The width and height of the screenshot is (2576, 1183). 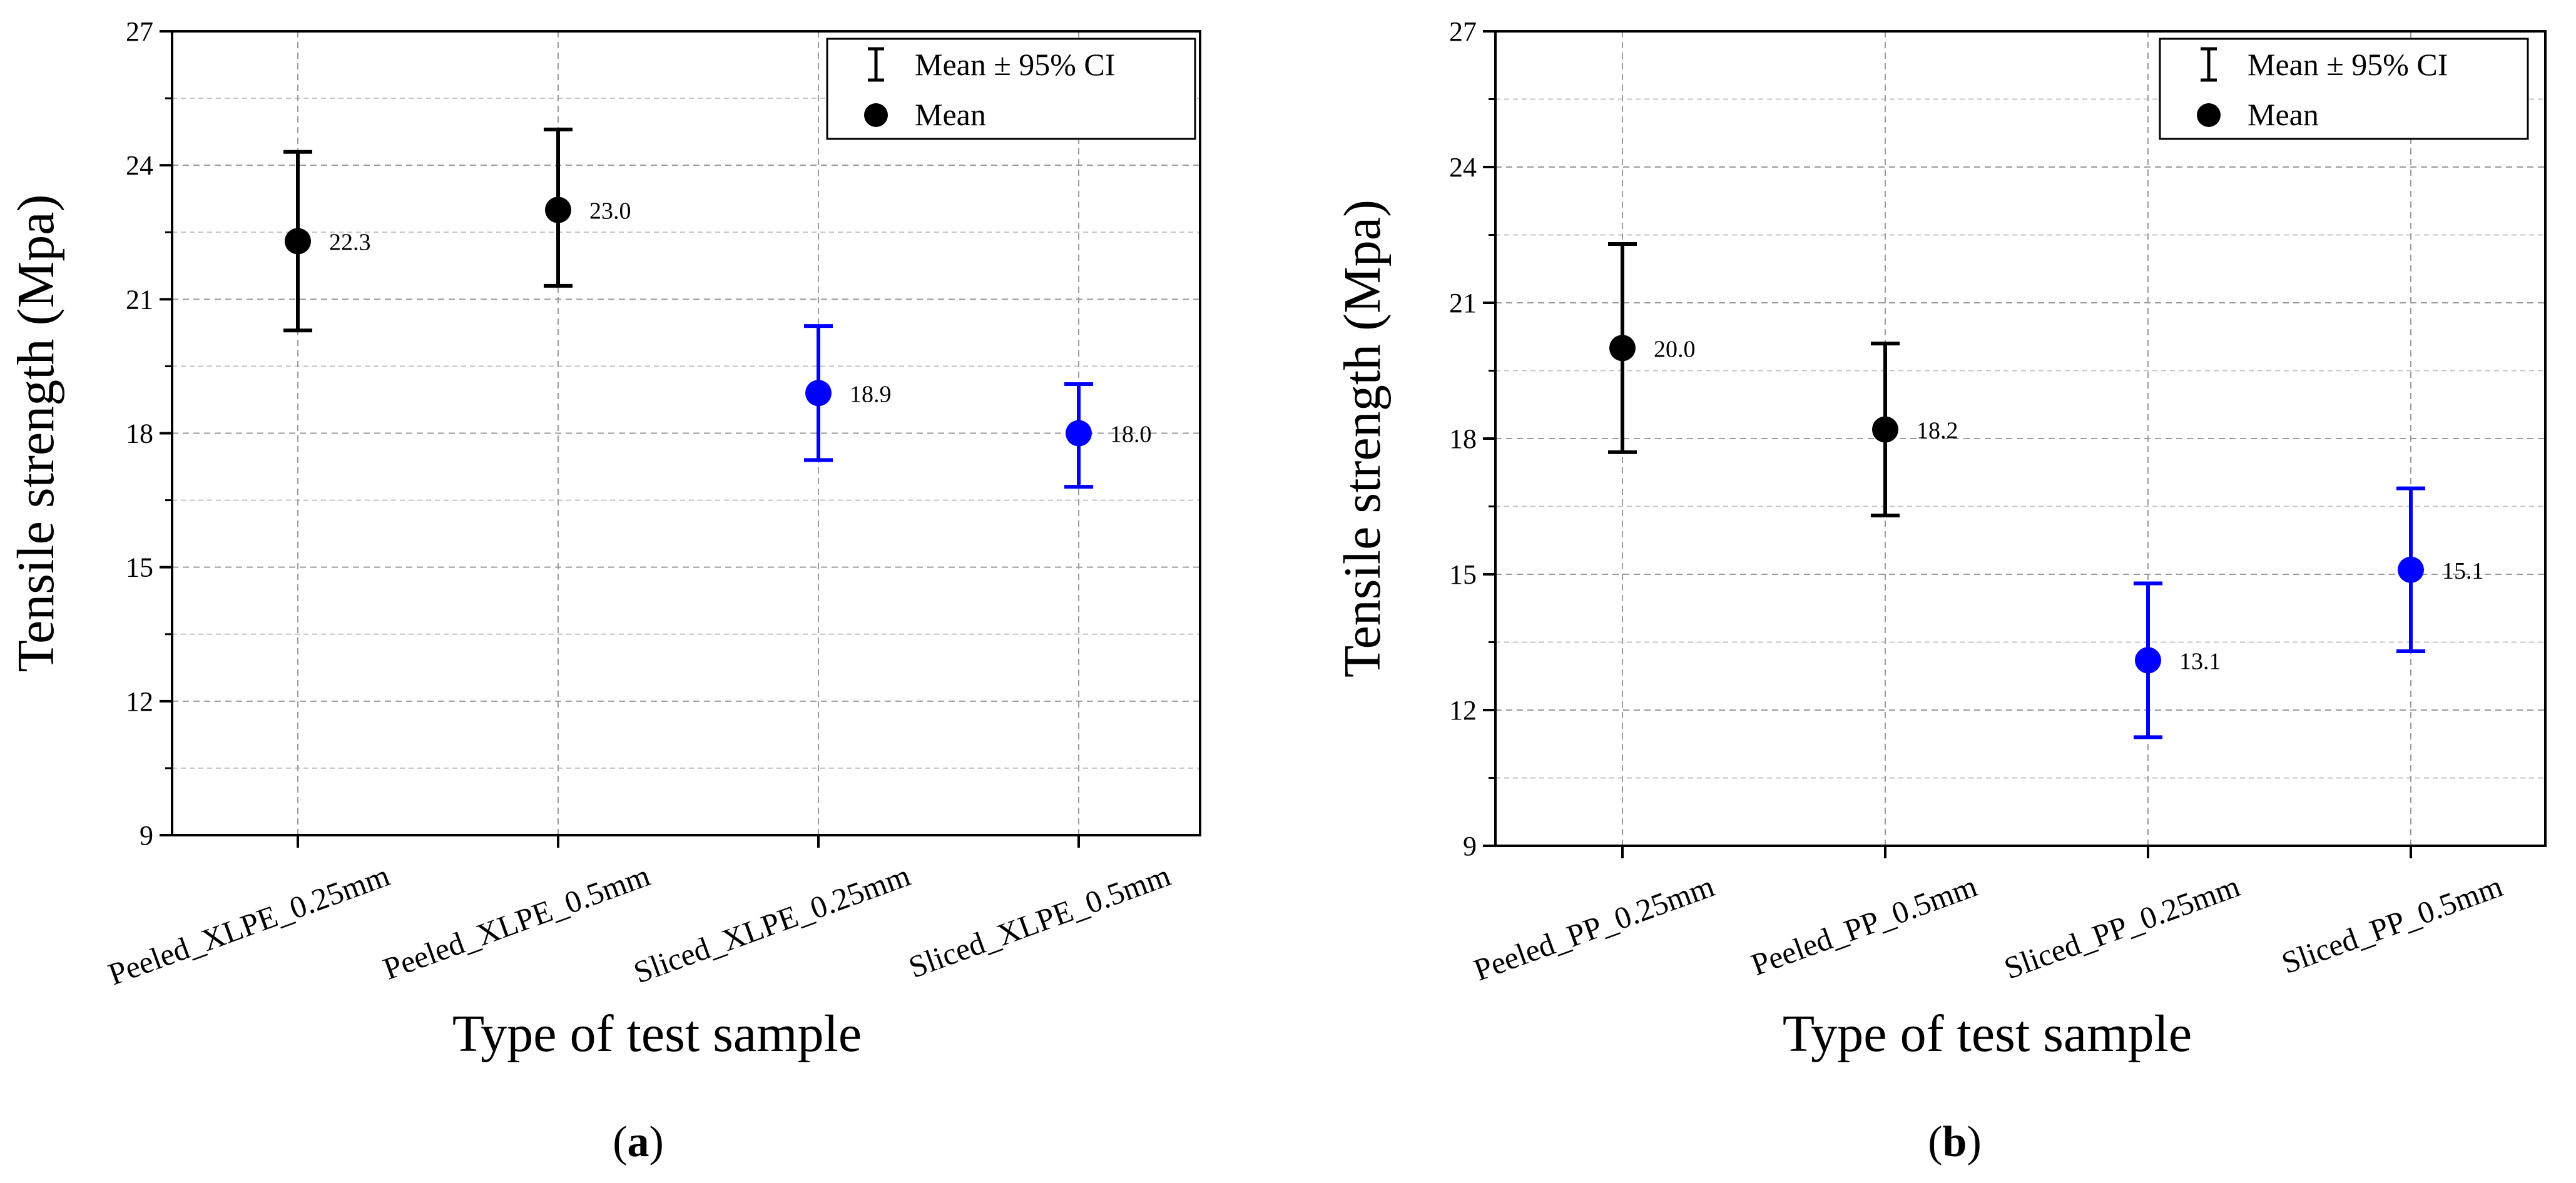 I want to click on x-tick-label: Sliced_PP_0.25mm, so click(x=2122, y=927).